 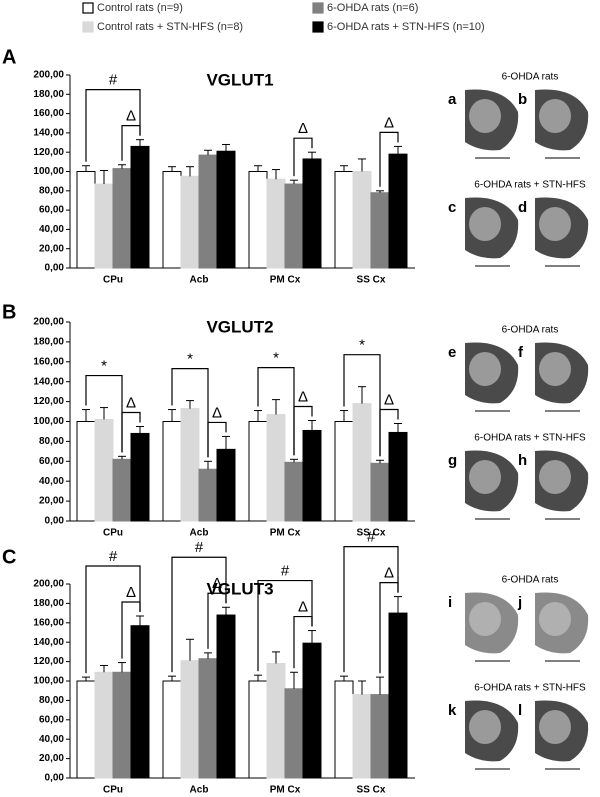 What do you see at coordinates (285, 790) in the screenshot?
I see `x-tick-label: PM Cx` at bounding box center [285, 790].